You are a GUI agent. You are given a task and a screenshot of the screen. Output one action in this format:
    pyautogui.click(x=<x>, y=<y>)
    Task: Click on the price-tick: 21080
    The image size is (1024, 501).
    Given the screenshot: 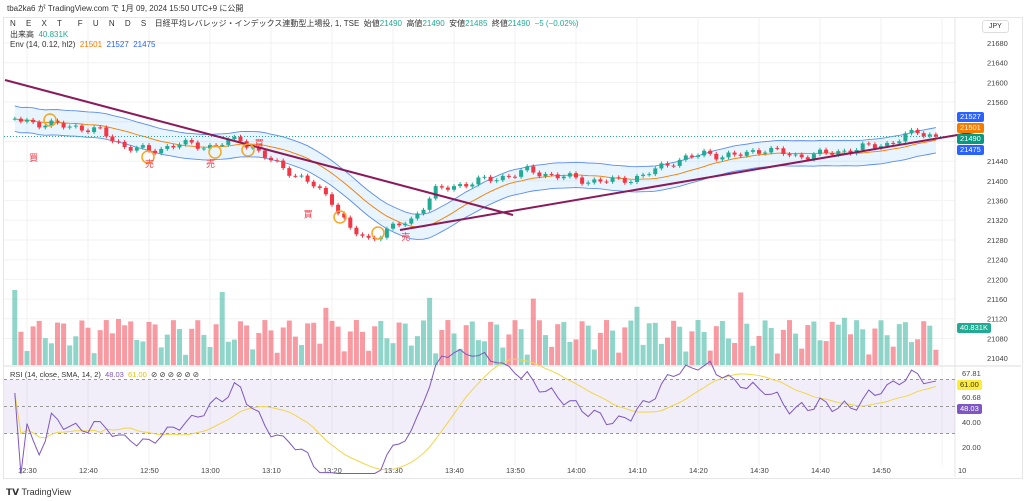 What is the action you would take?
    pyautogui.click(x=997, y=338)
    